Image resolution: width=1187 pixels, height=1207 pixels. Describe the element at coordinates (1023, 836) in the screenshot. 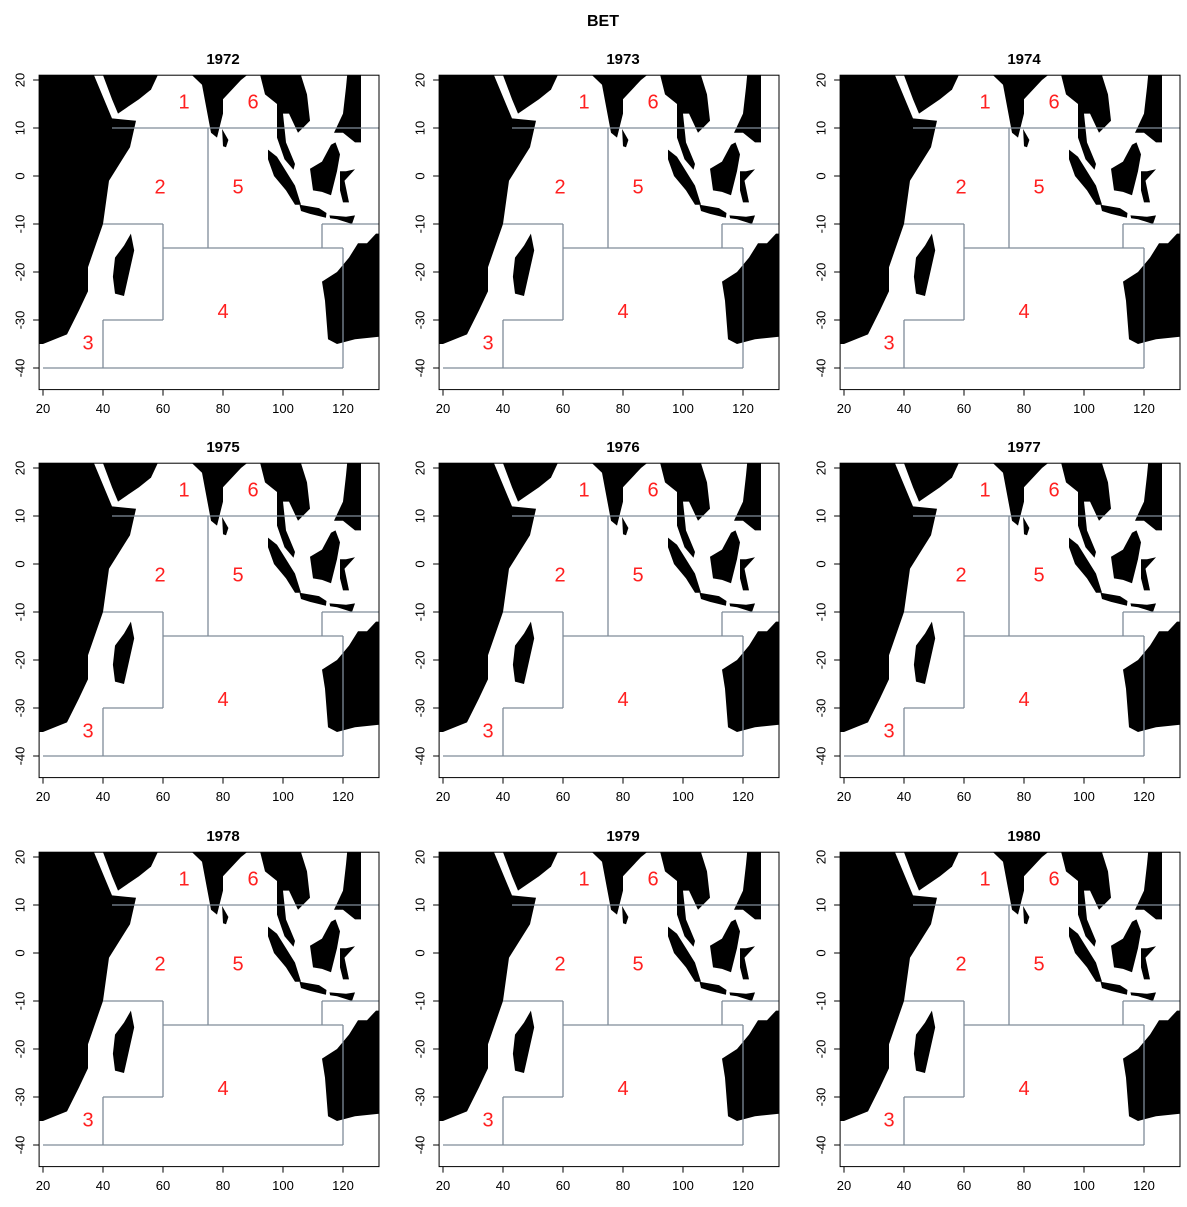

I see `panel-title: 1980` at that location.